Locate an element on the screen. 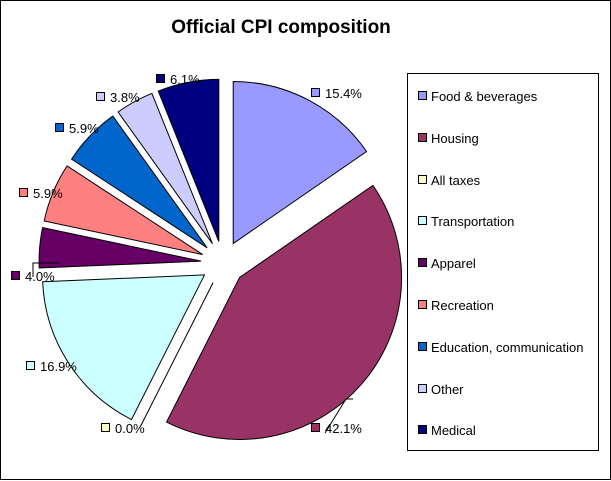  legend-item: Other is located at coordinates (441, 390).